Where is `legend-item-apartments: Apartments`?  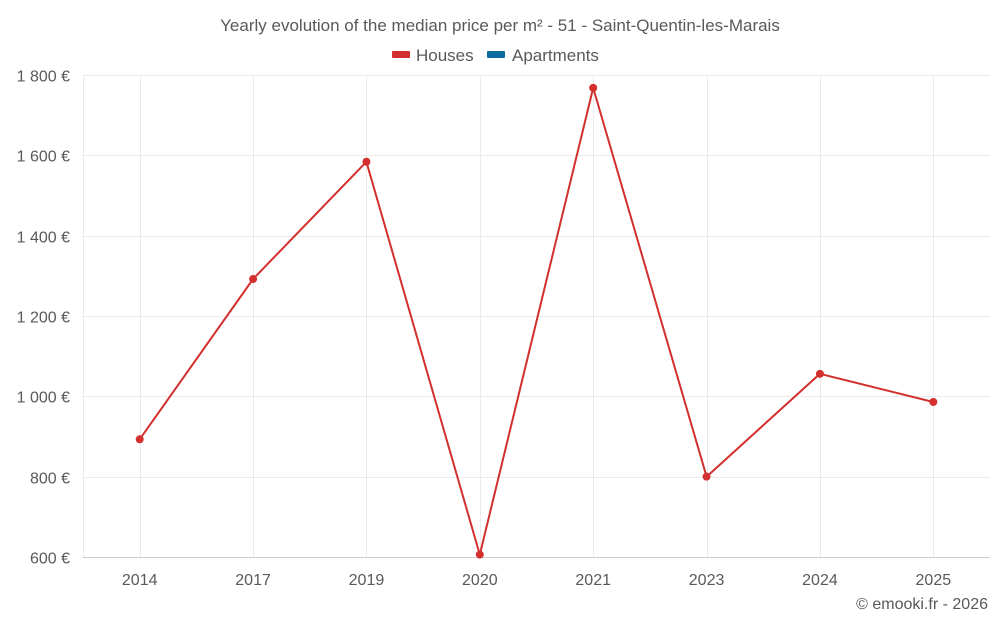 legend-item-apartments: Apartments is located at coordinates (543, 55).